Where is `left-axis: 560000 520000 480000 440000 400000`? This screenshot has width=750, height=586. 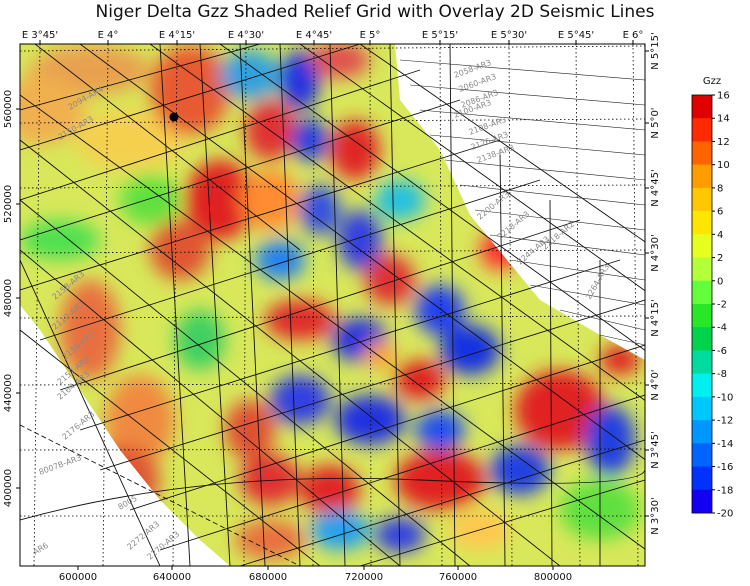
left-axis: 560000 520000 480000 440000 400000 is located at coordinates (11, 298).